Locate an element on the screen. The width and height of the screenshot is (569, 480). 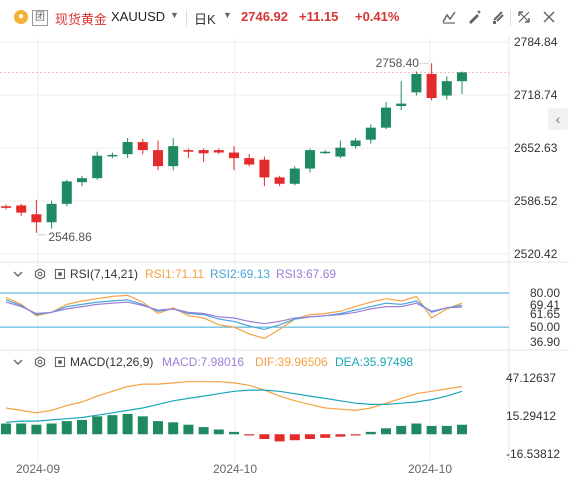
symbol-dropdown-icon: ▼ is located at coordinates (174, 15).